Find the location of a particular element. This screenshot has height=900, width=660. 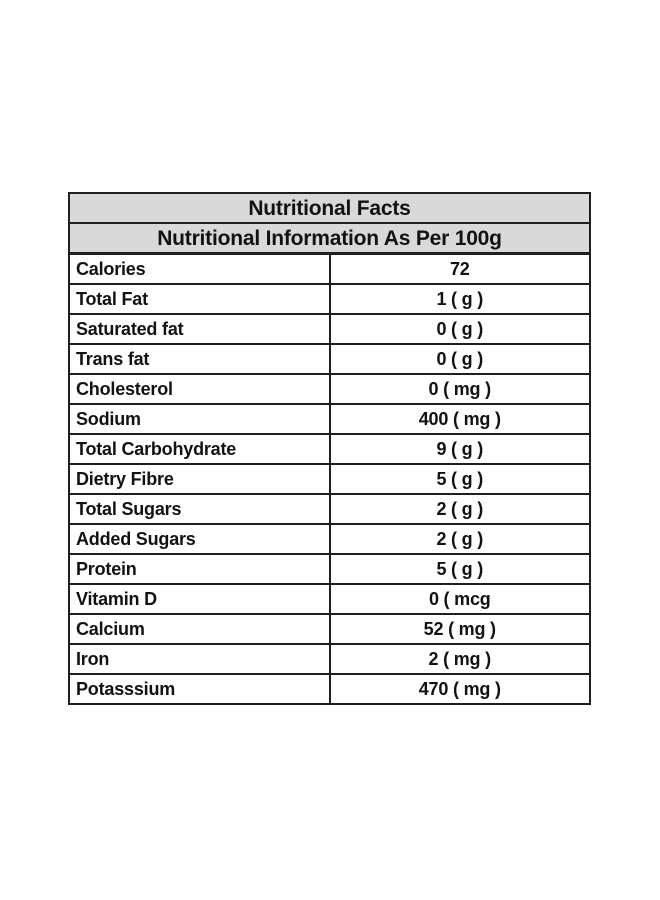

table-row: Potasssium 470 ( mg ) is located at coordinates (329, 689).